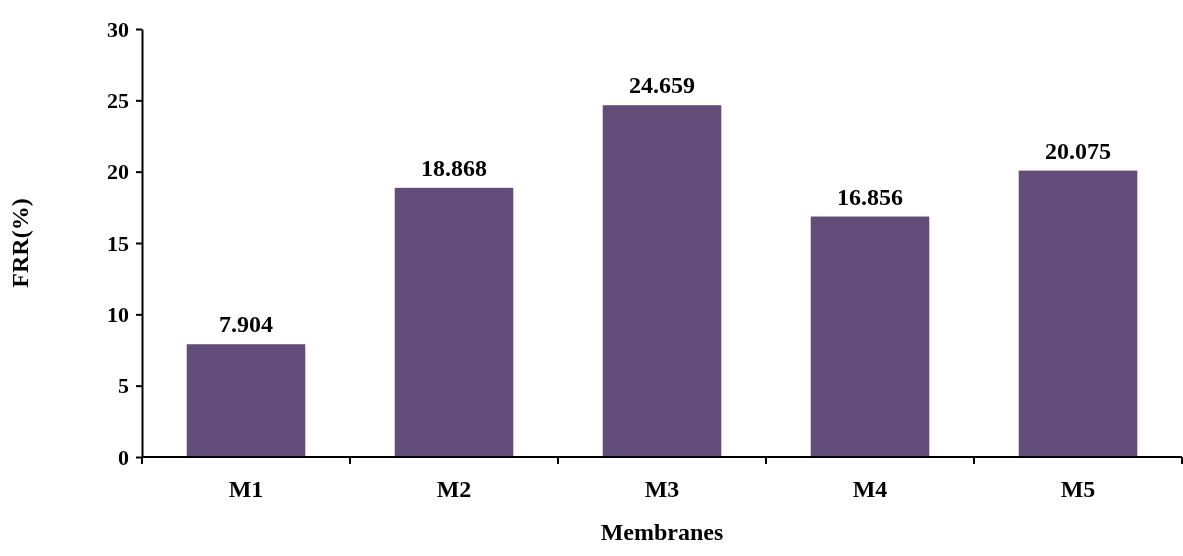 This screenshot has width=1183, height=556. I want to click on y-tick-label: 5, so click(123, 386).